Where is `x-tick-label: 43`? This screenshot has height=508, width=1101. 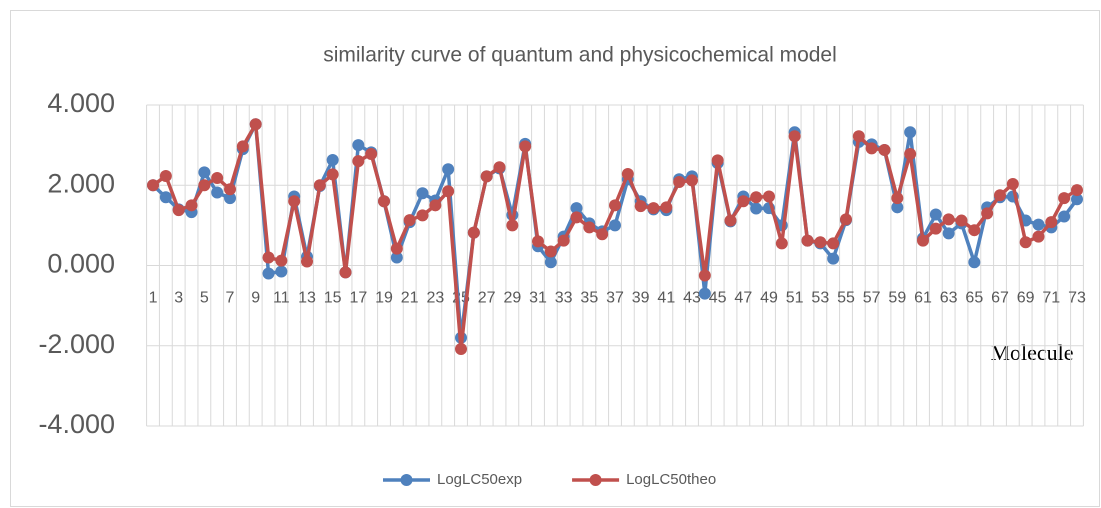 x-tick-label: 43 is located at coordinates (692, 298).